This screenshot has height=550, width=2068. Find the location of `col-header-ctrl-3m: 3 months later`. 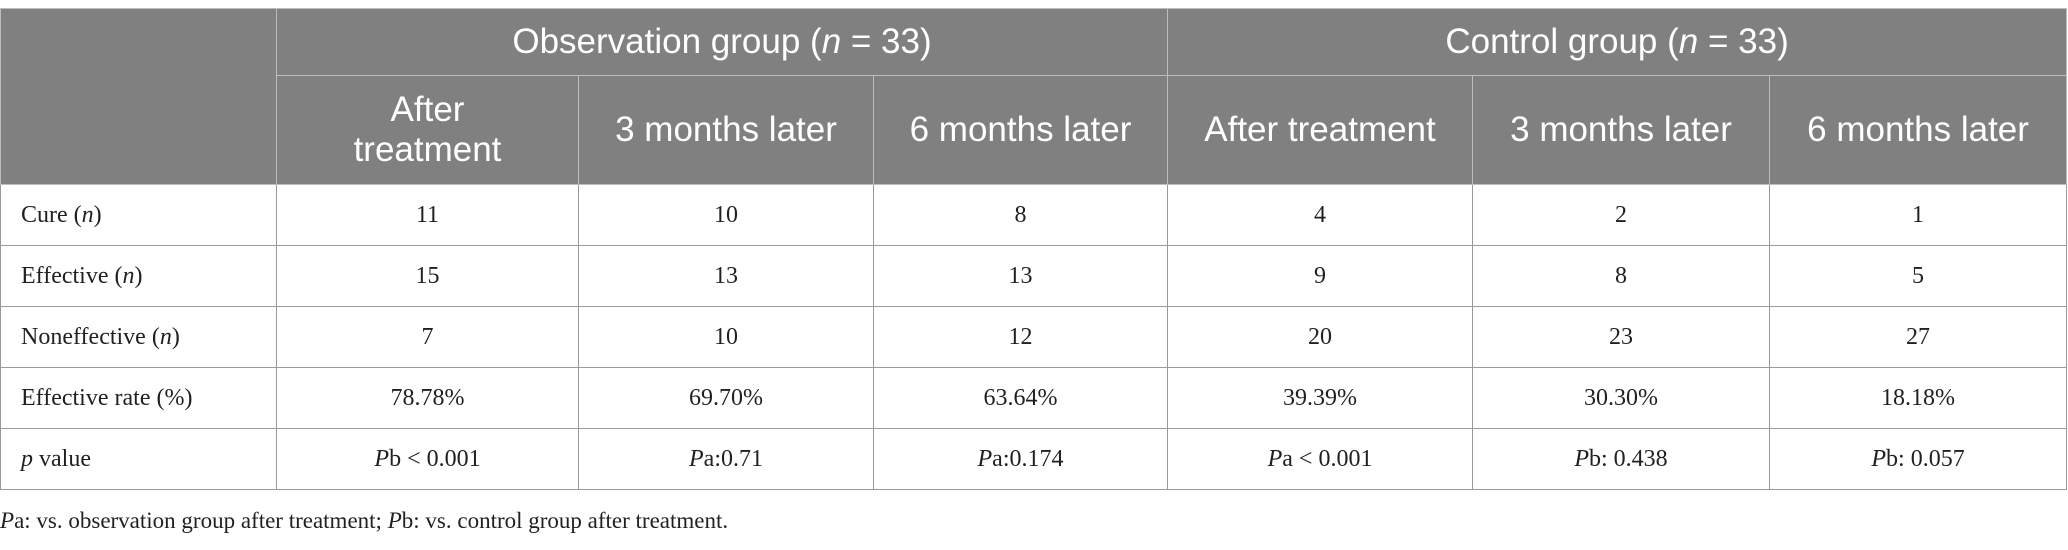

col-header-ctrl-3m: 3 months later is located at coordinates (1621, 130).